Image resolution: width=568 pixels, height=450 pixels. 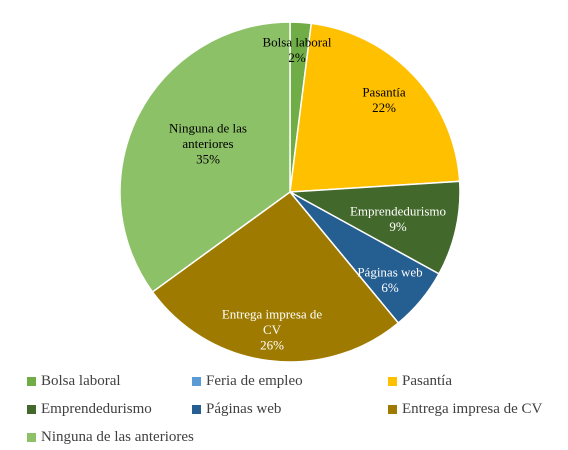 I want to click on legend-item-pasantia: Pasantía, so click(x=420, y=381).